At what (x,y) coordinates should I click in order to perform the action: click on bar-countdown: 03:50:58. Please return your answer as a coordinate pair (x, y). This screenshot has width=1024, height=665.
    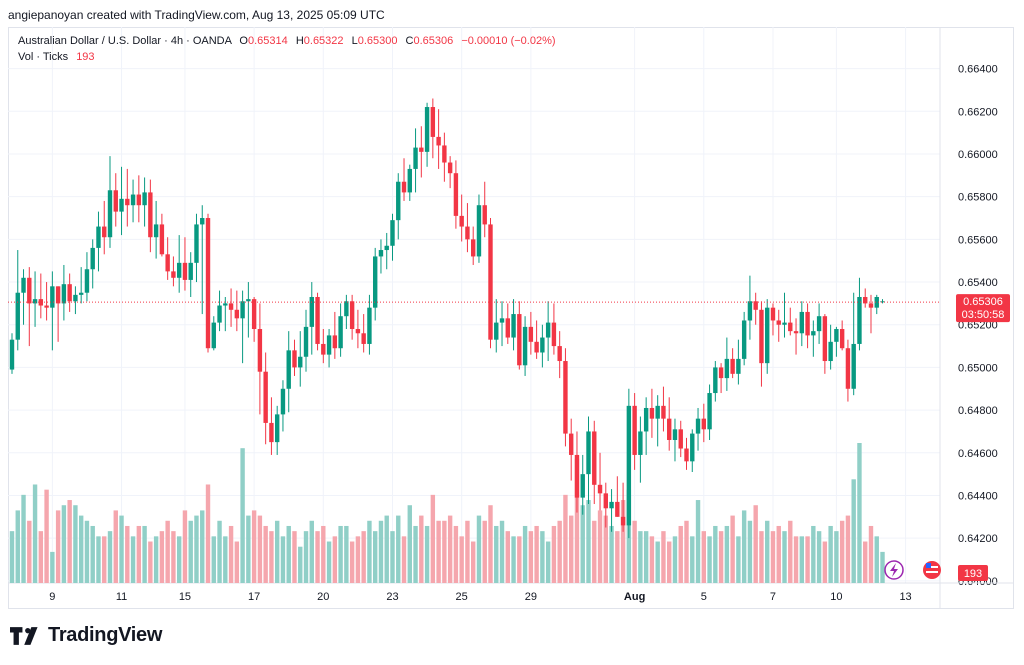
    Looking at the image, I should click on (983, 315).